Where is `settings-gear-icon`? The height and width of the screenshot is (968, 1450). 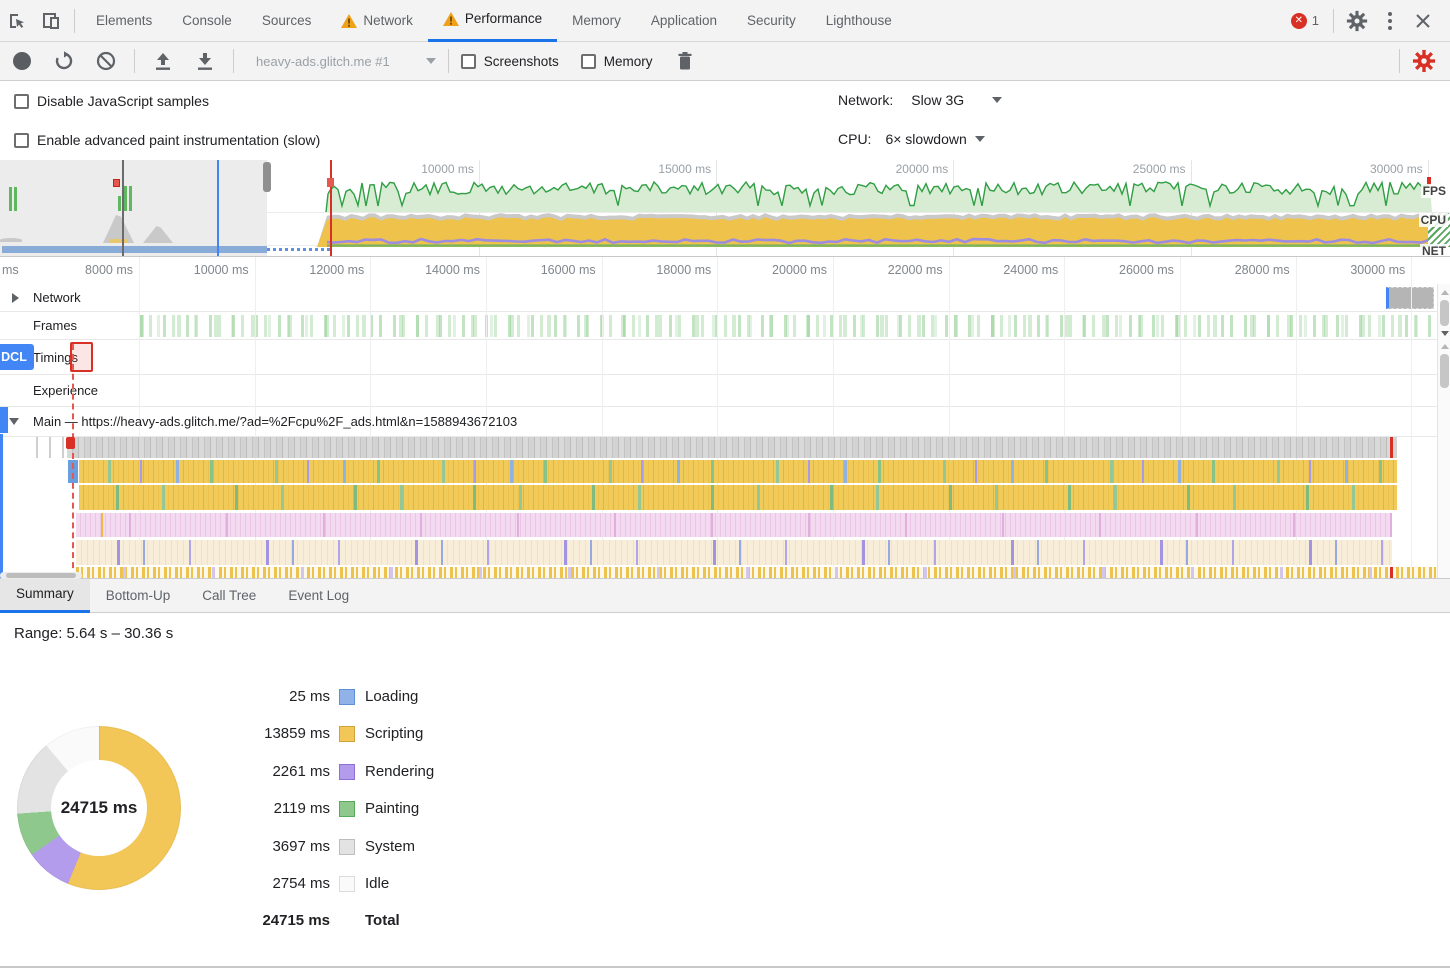
settings-gear-icon is located at coordinates (1357, 21).